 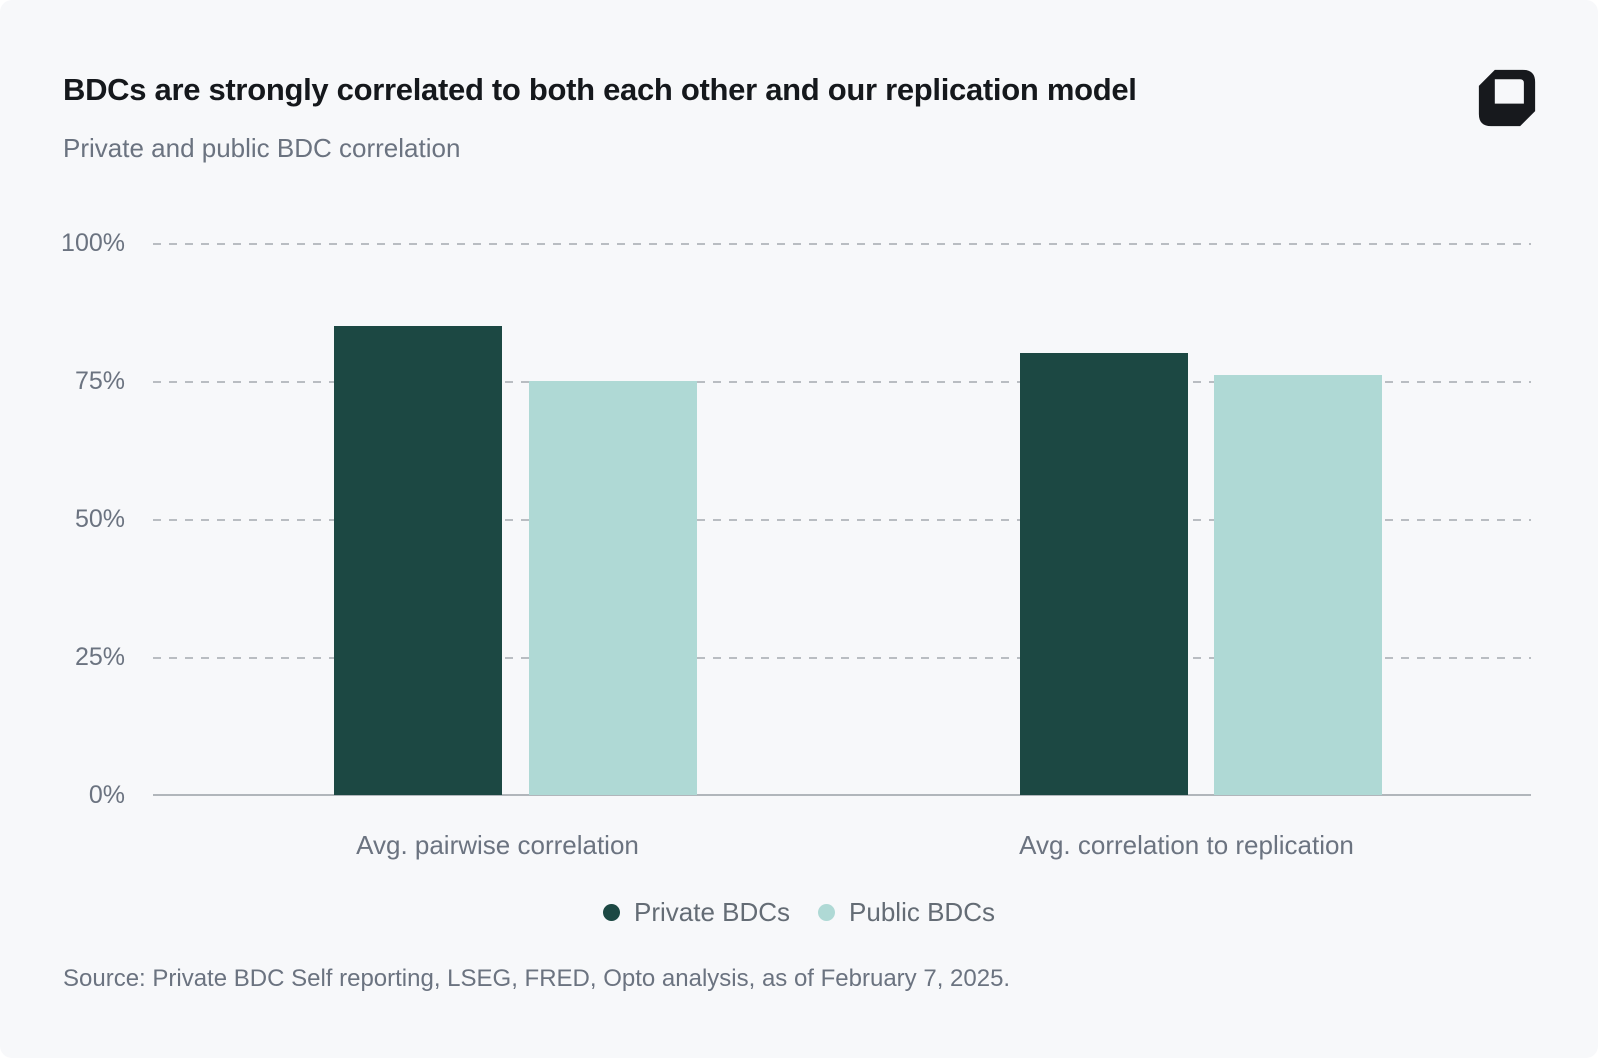 I want to click on bar-private-pairwise, so click(x=418, y=560).